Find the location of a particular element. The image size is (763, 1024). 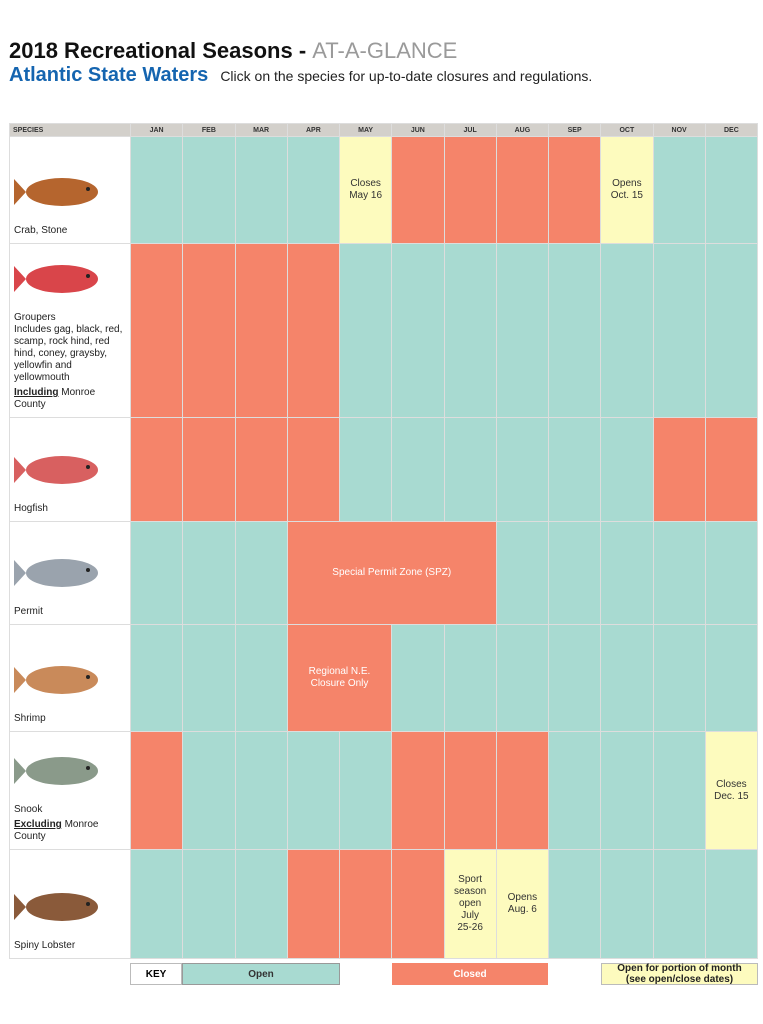

cell-text: Closure Only is located at coordinates (339, 683).